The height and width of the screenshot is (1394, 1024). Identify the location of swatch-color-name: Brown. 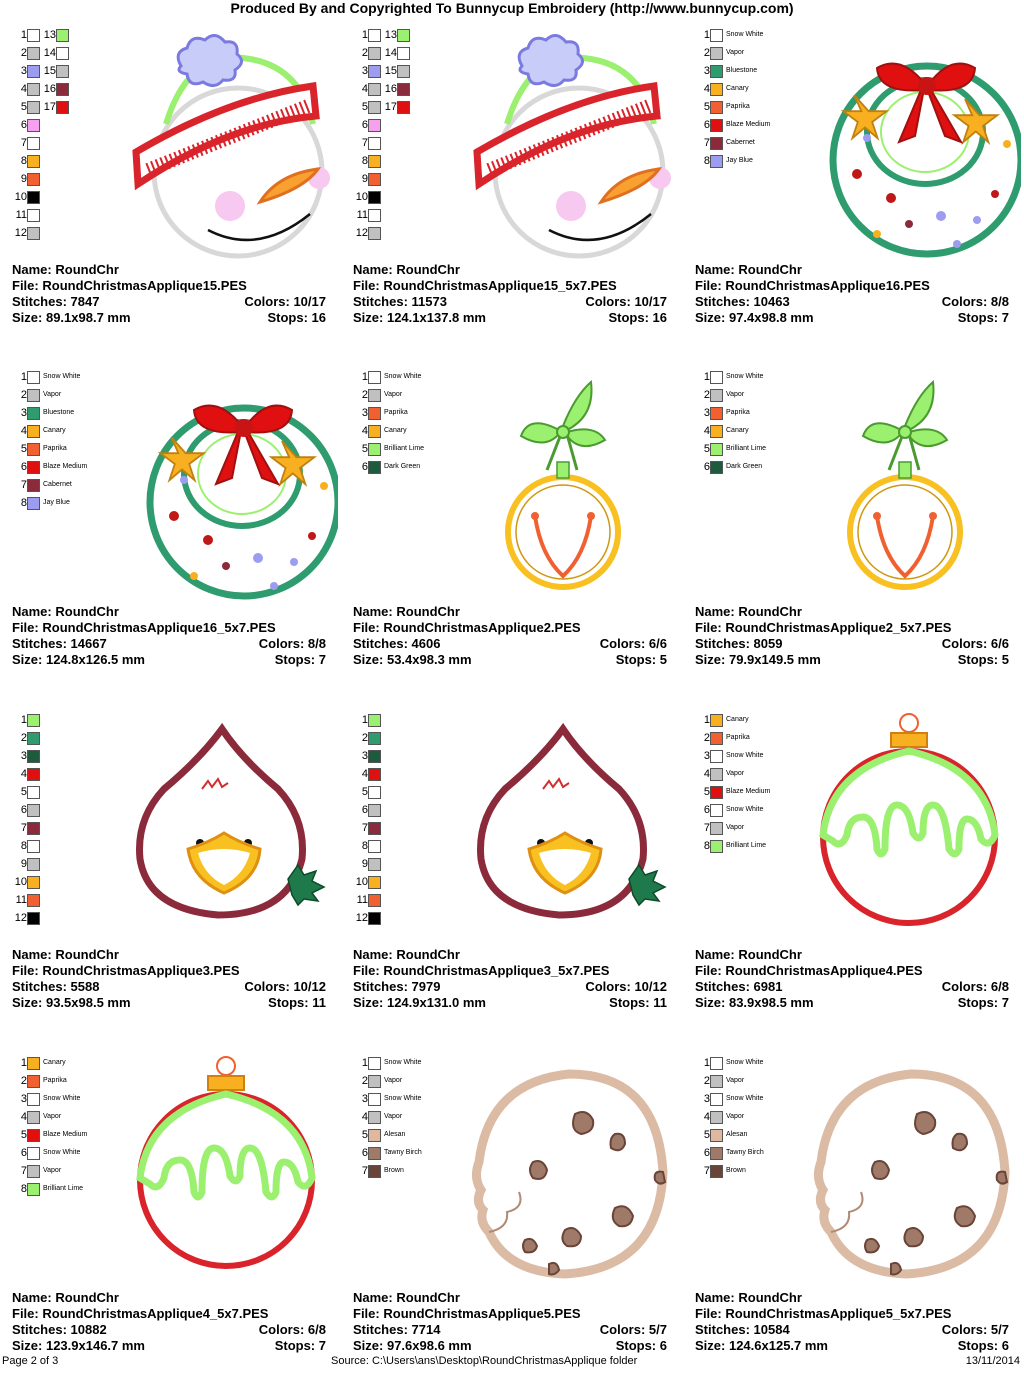
(736, 1170).